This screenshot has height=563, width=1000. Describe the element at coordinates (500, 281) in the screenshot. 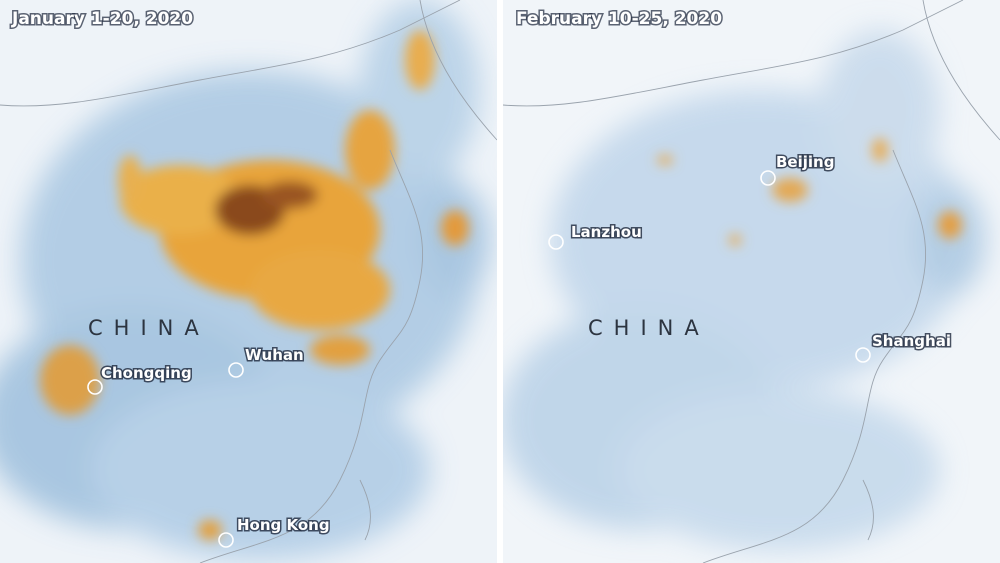

I see `divider` at that location.